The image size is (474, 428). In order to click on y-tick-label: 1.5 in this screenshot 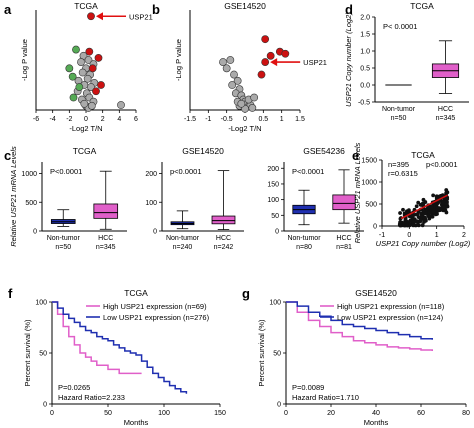, I will do `click(365, 35)`.